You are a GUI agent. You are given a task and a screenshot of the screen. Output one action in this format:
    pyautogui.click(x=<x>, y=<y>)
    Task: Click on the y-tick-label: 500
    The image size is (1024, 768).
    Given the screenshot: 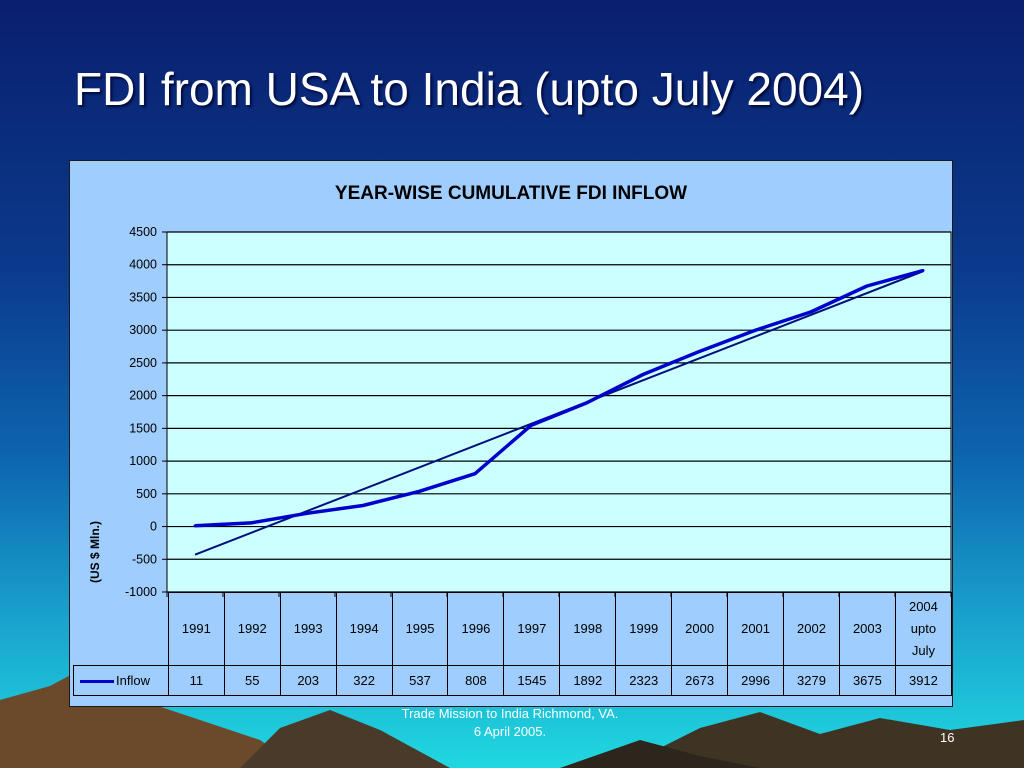 What is the action you would take?
    pyautogui.click(x=146, y=494)
    